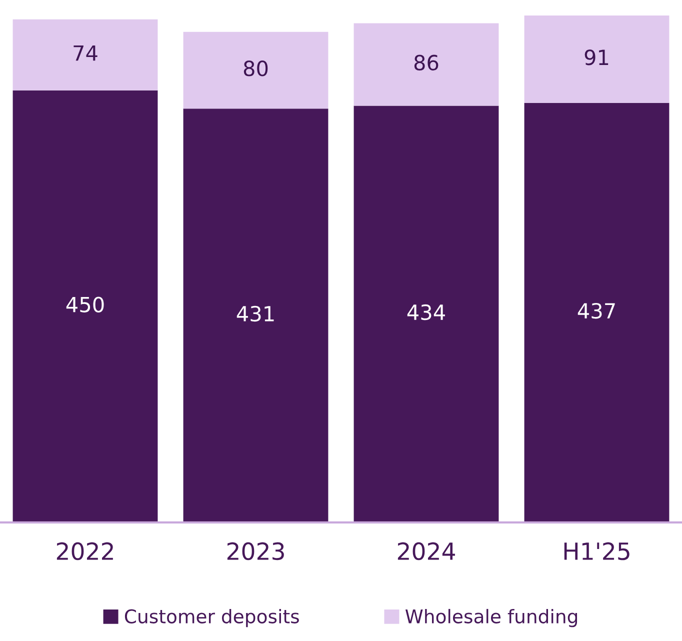 This screenshot has height=641, width=682. I want to click on legend-label: Customer deposits, so click(211, 618).